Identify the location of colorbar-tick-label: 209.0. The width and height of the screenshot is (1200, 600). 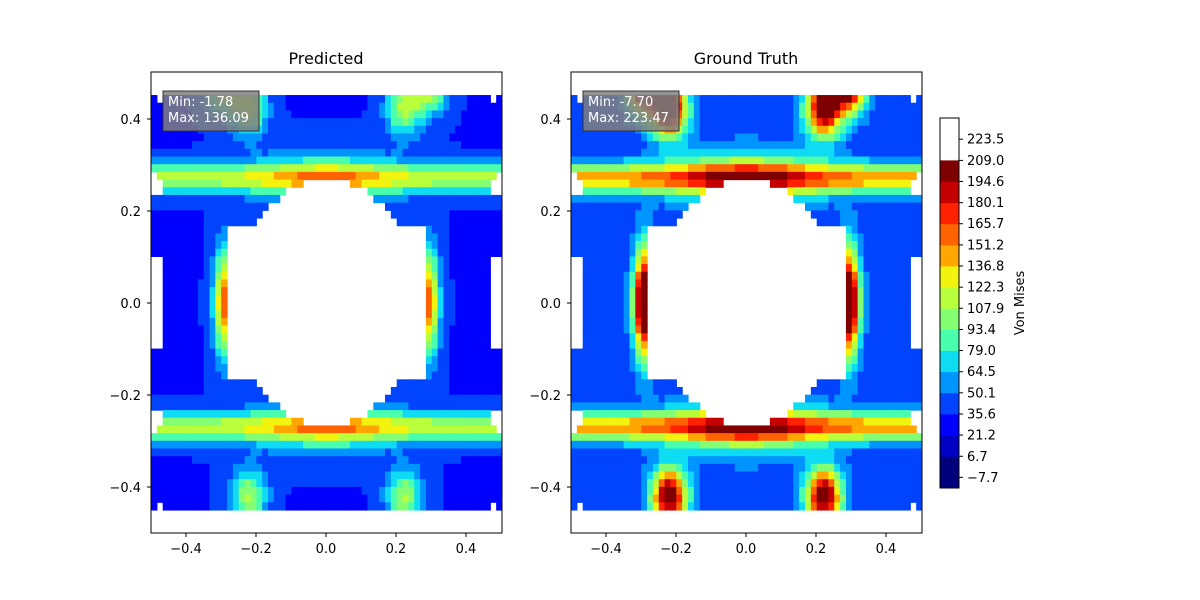
(985, 161).